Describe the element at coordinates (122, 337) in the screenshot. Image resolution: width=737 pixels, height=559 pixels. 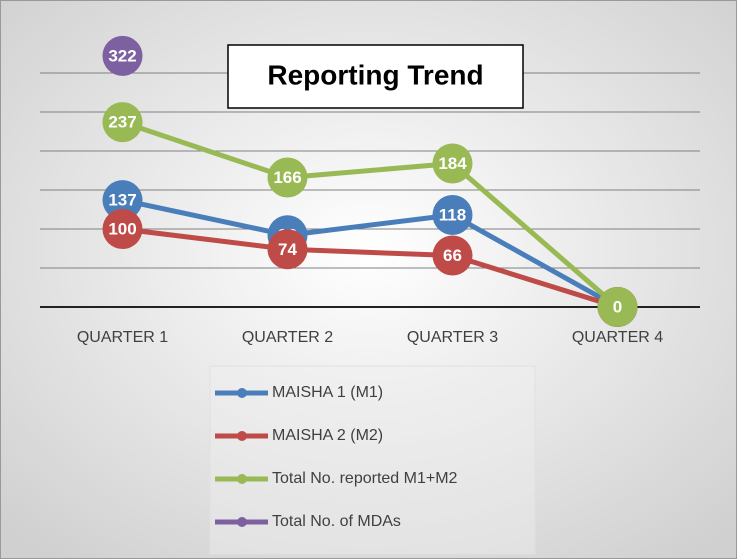
I see `x-tick-label: QUARTER 1` at that location.